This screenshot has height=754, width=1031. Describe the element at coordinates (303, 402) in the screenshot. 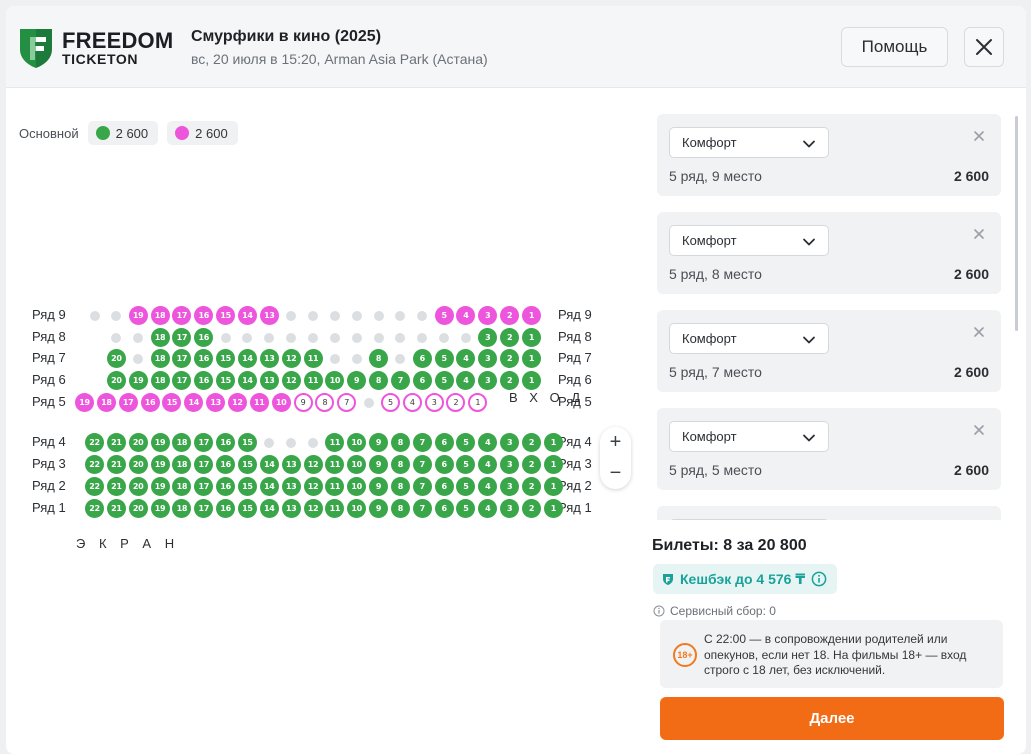

I see `selected-seat: 9` at that location.